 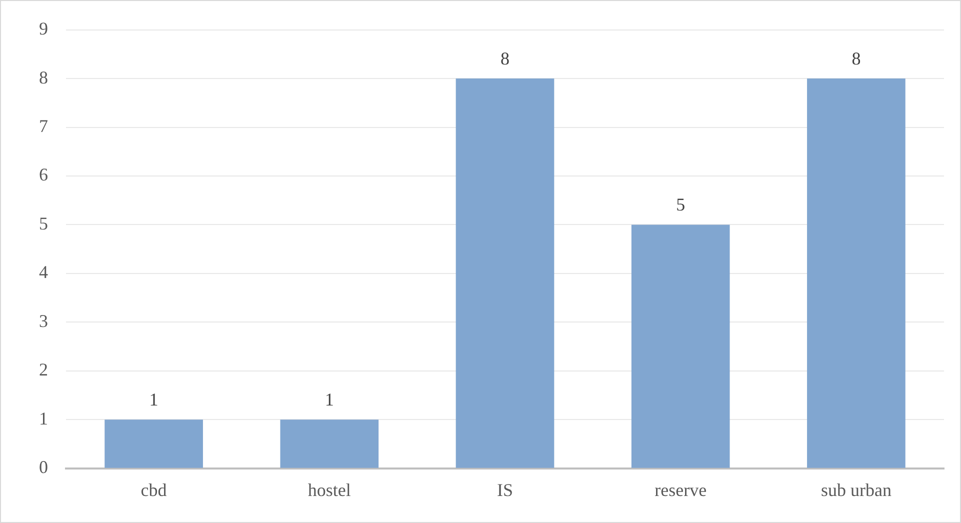 I want to click on x-tick-label: sub urban, so click(x=856, y=490).